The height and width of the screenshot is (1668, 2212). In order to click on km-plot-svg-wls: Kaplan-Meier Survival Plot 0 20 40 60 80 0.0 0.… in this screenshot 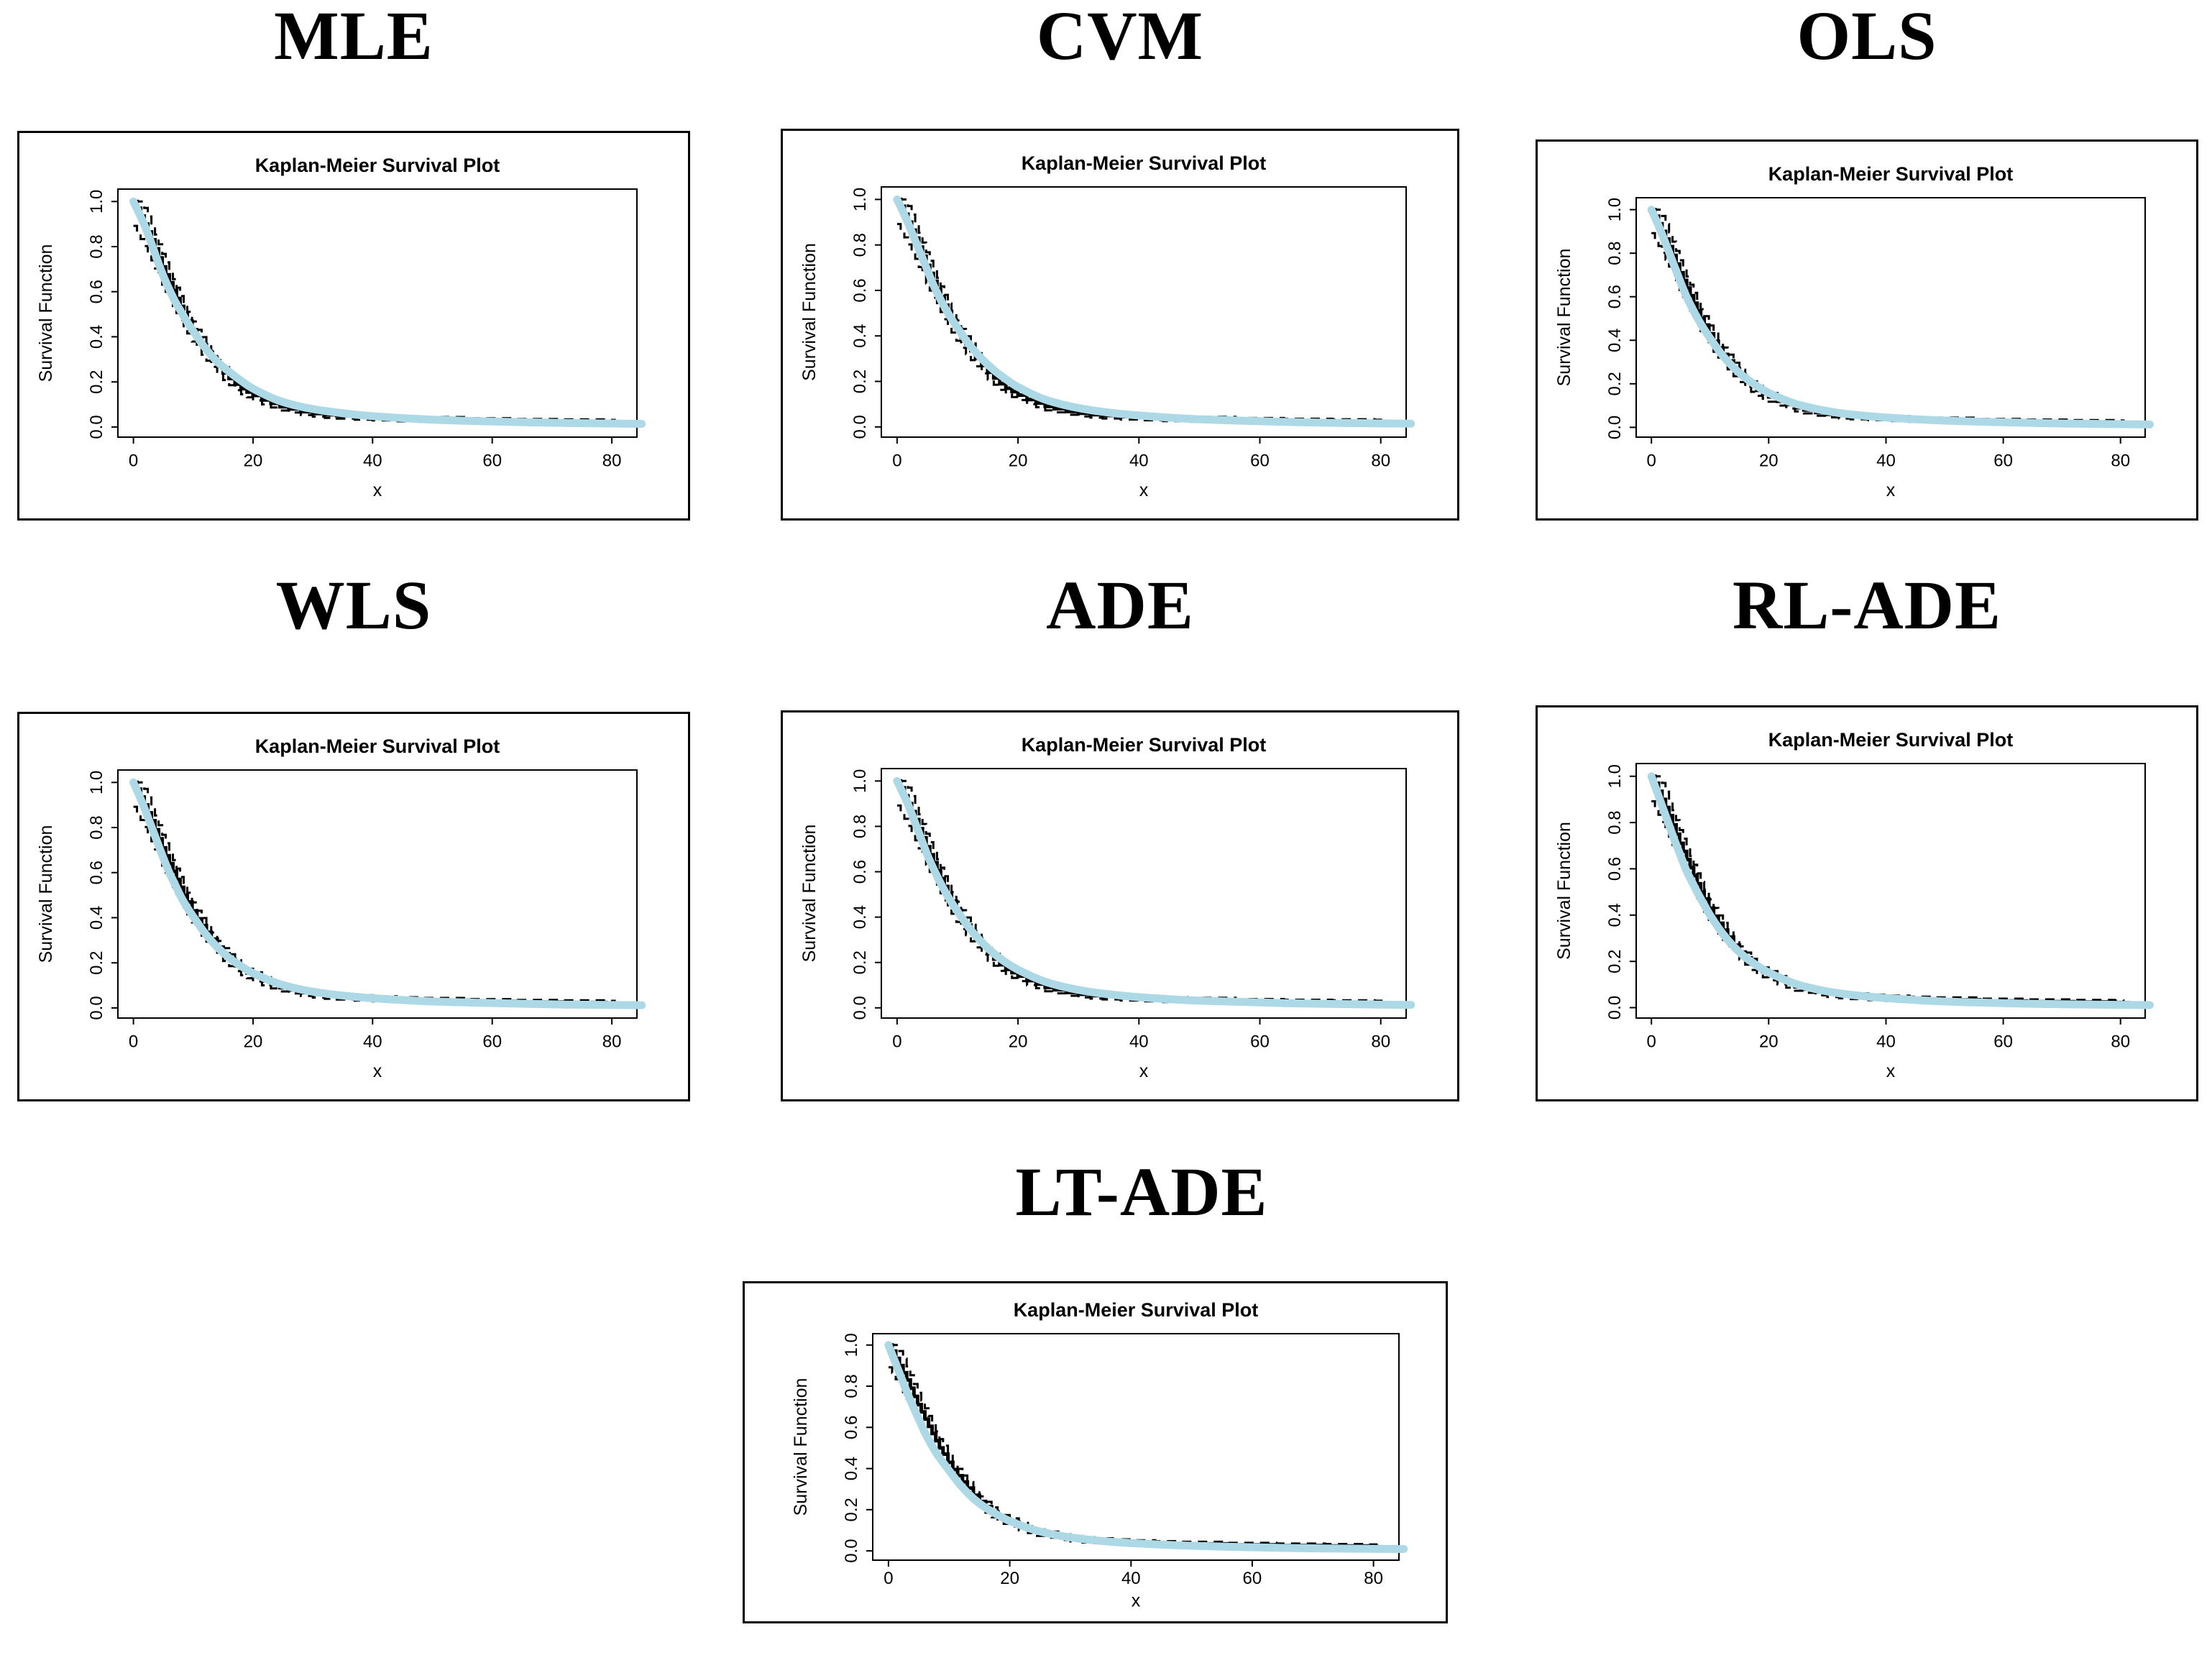, I will do `click(353, 907)`.